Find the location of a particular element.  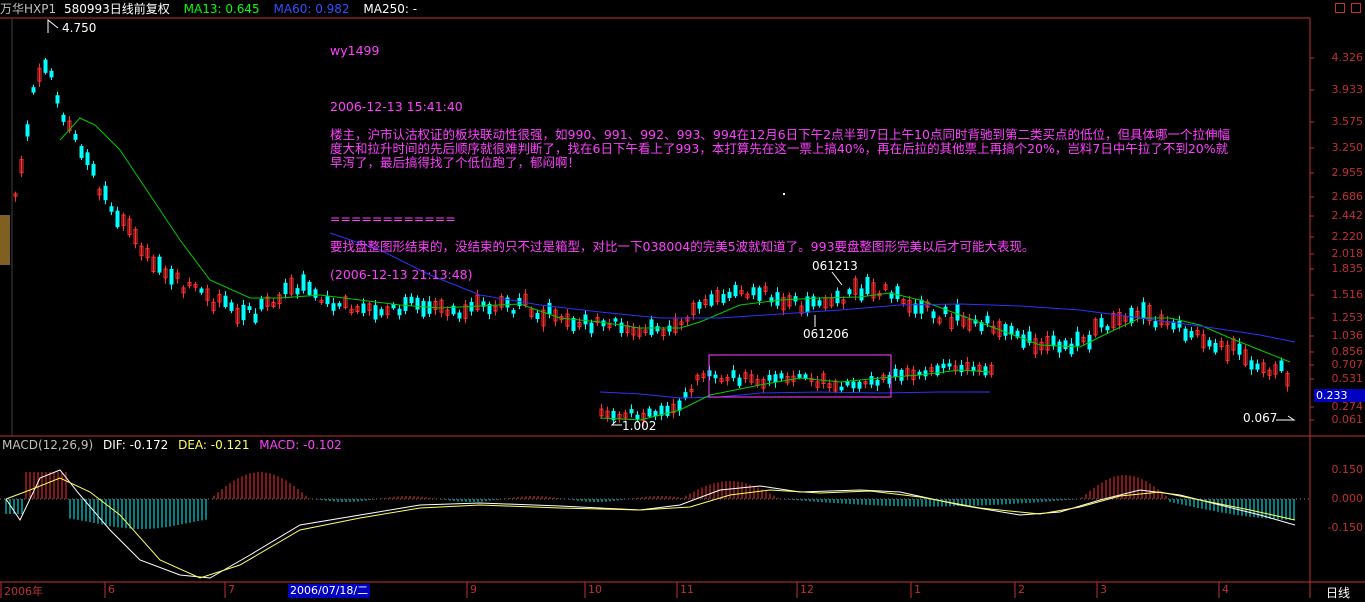

consolidation-box is located at coordinates (800, 376).